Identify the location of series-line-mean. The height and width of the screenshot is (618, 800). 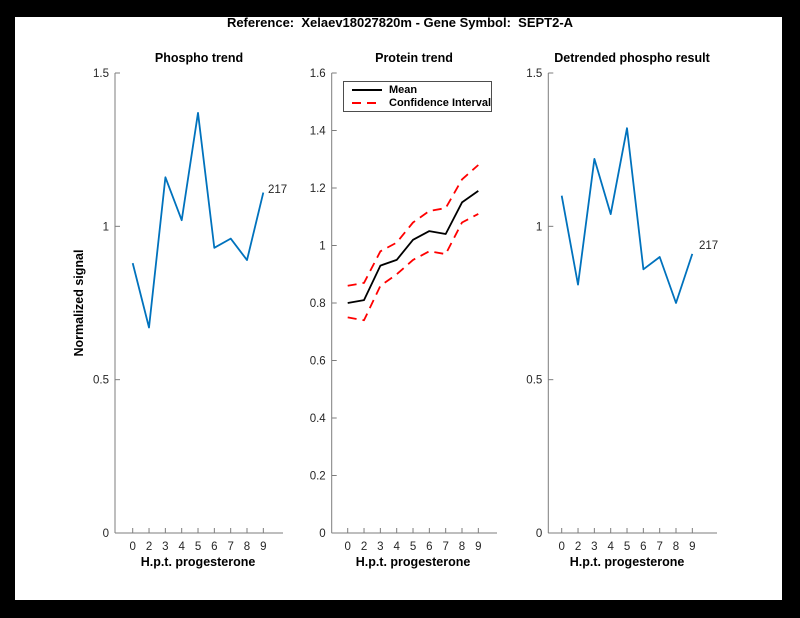
(413, 247).